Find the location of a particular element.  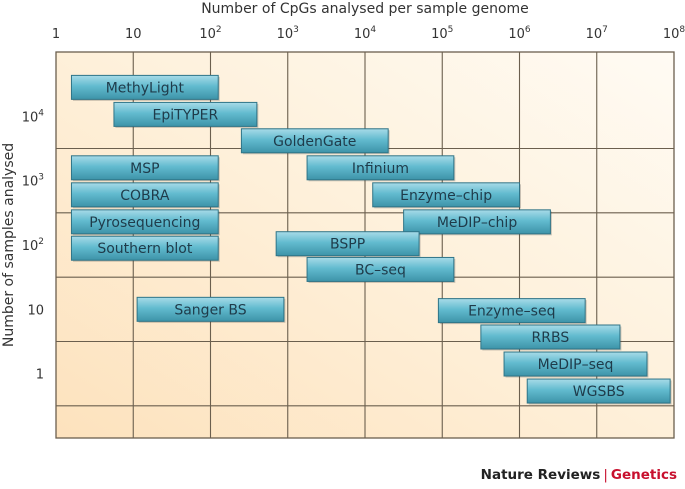

bar-label: Sanger BS is located at coordinates (210, 310).